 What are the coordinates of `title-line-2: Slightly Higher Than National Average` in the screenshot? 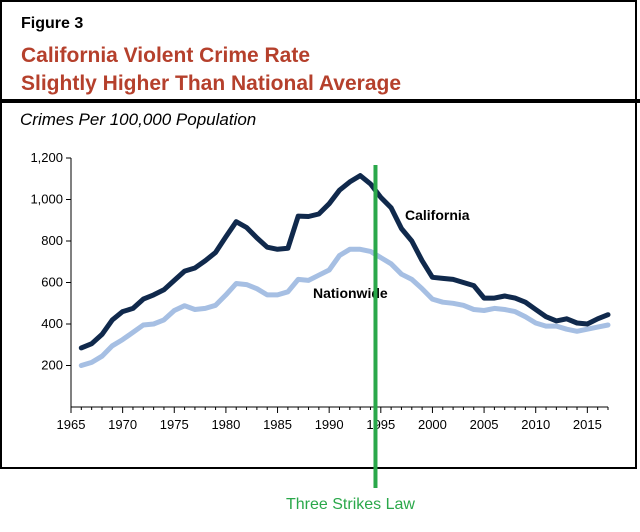 It's located at (211, 83).